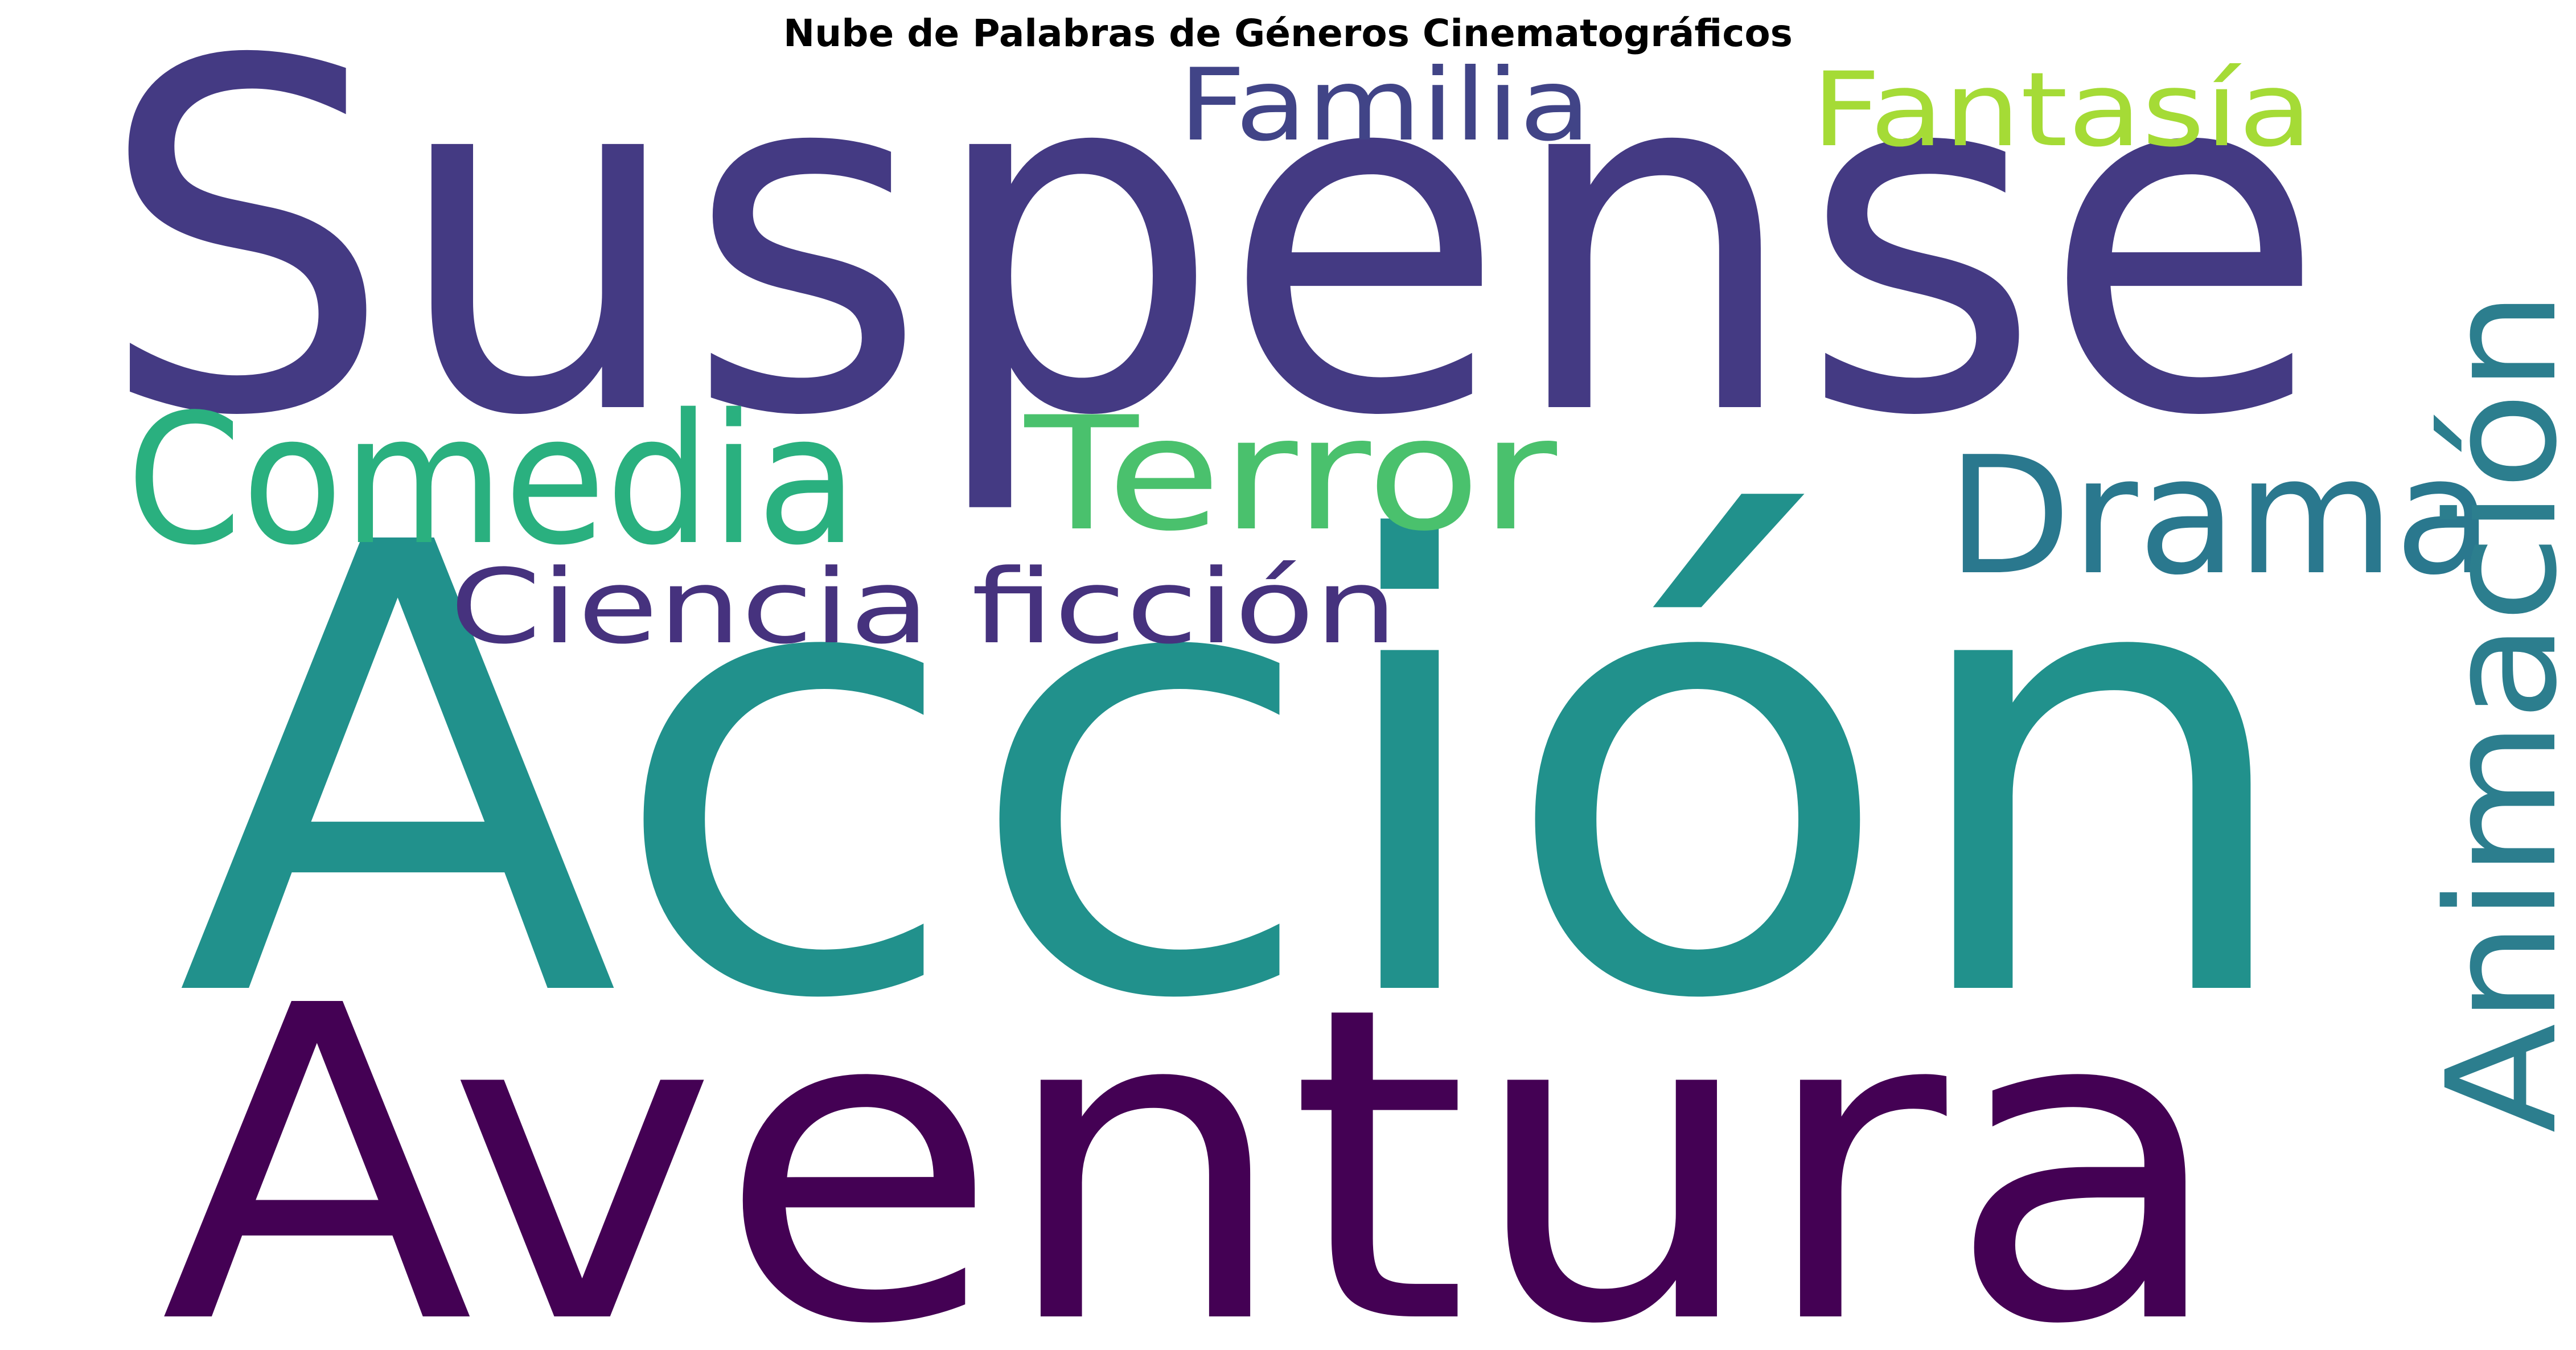 The height and width of the screenshot is (1350, 2576). I want to click on word-comedia: Comedia, so click(492, 480).